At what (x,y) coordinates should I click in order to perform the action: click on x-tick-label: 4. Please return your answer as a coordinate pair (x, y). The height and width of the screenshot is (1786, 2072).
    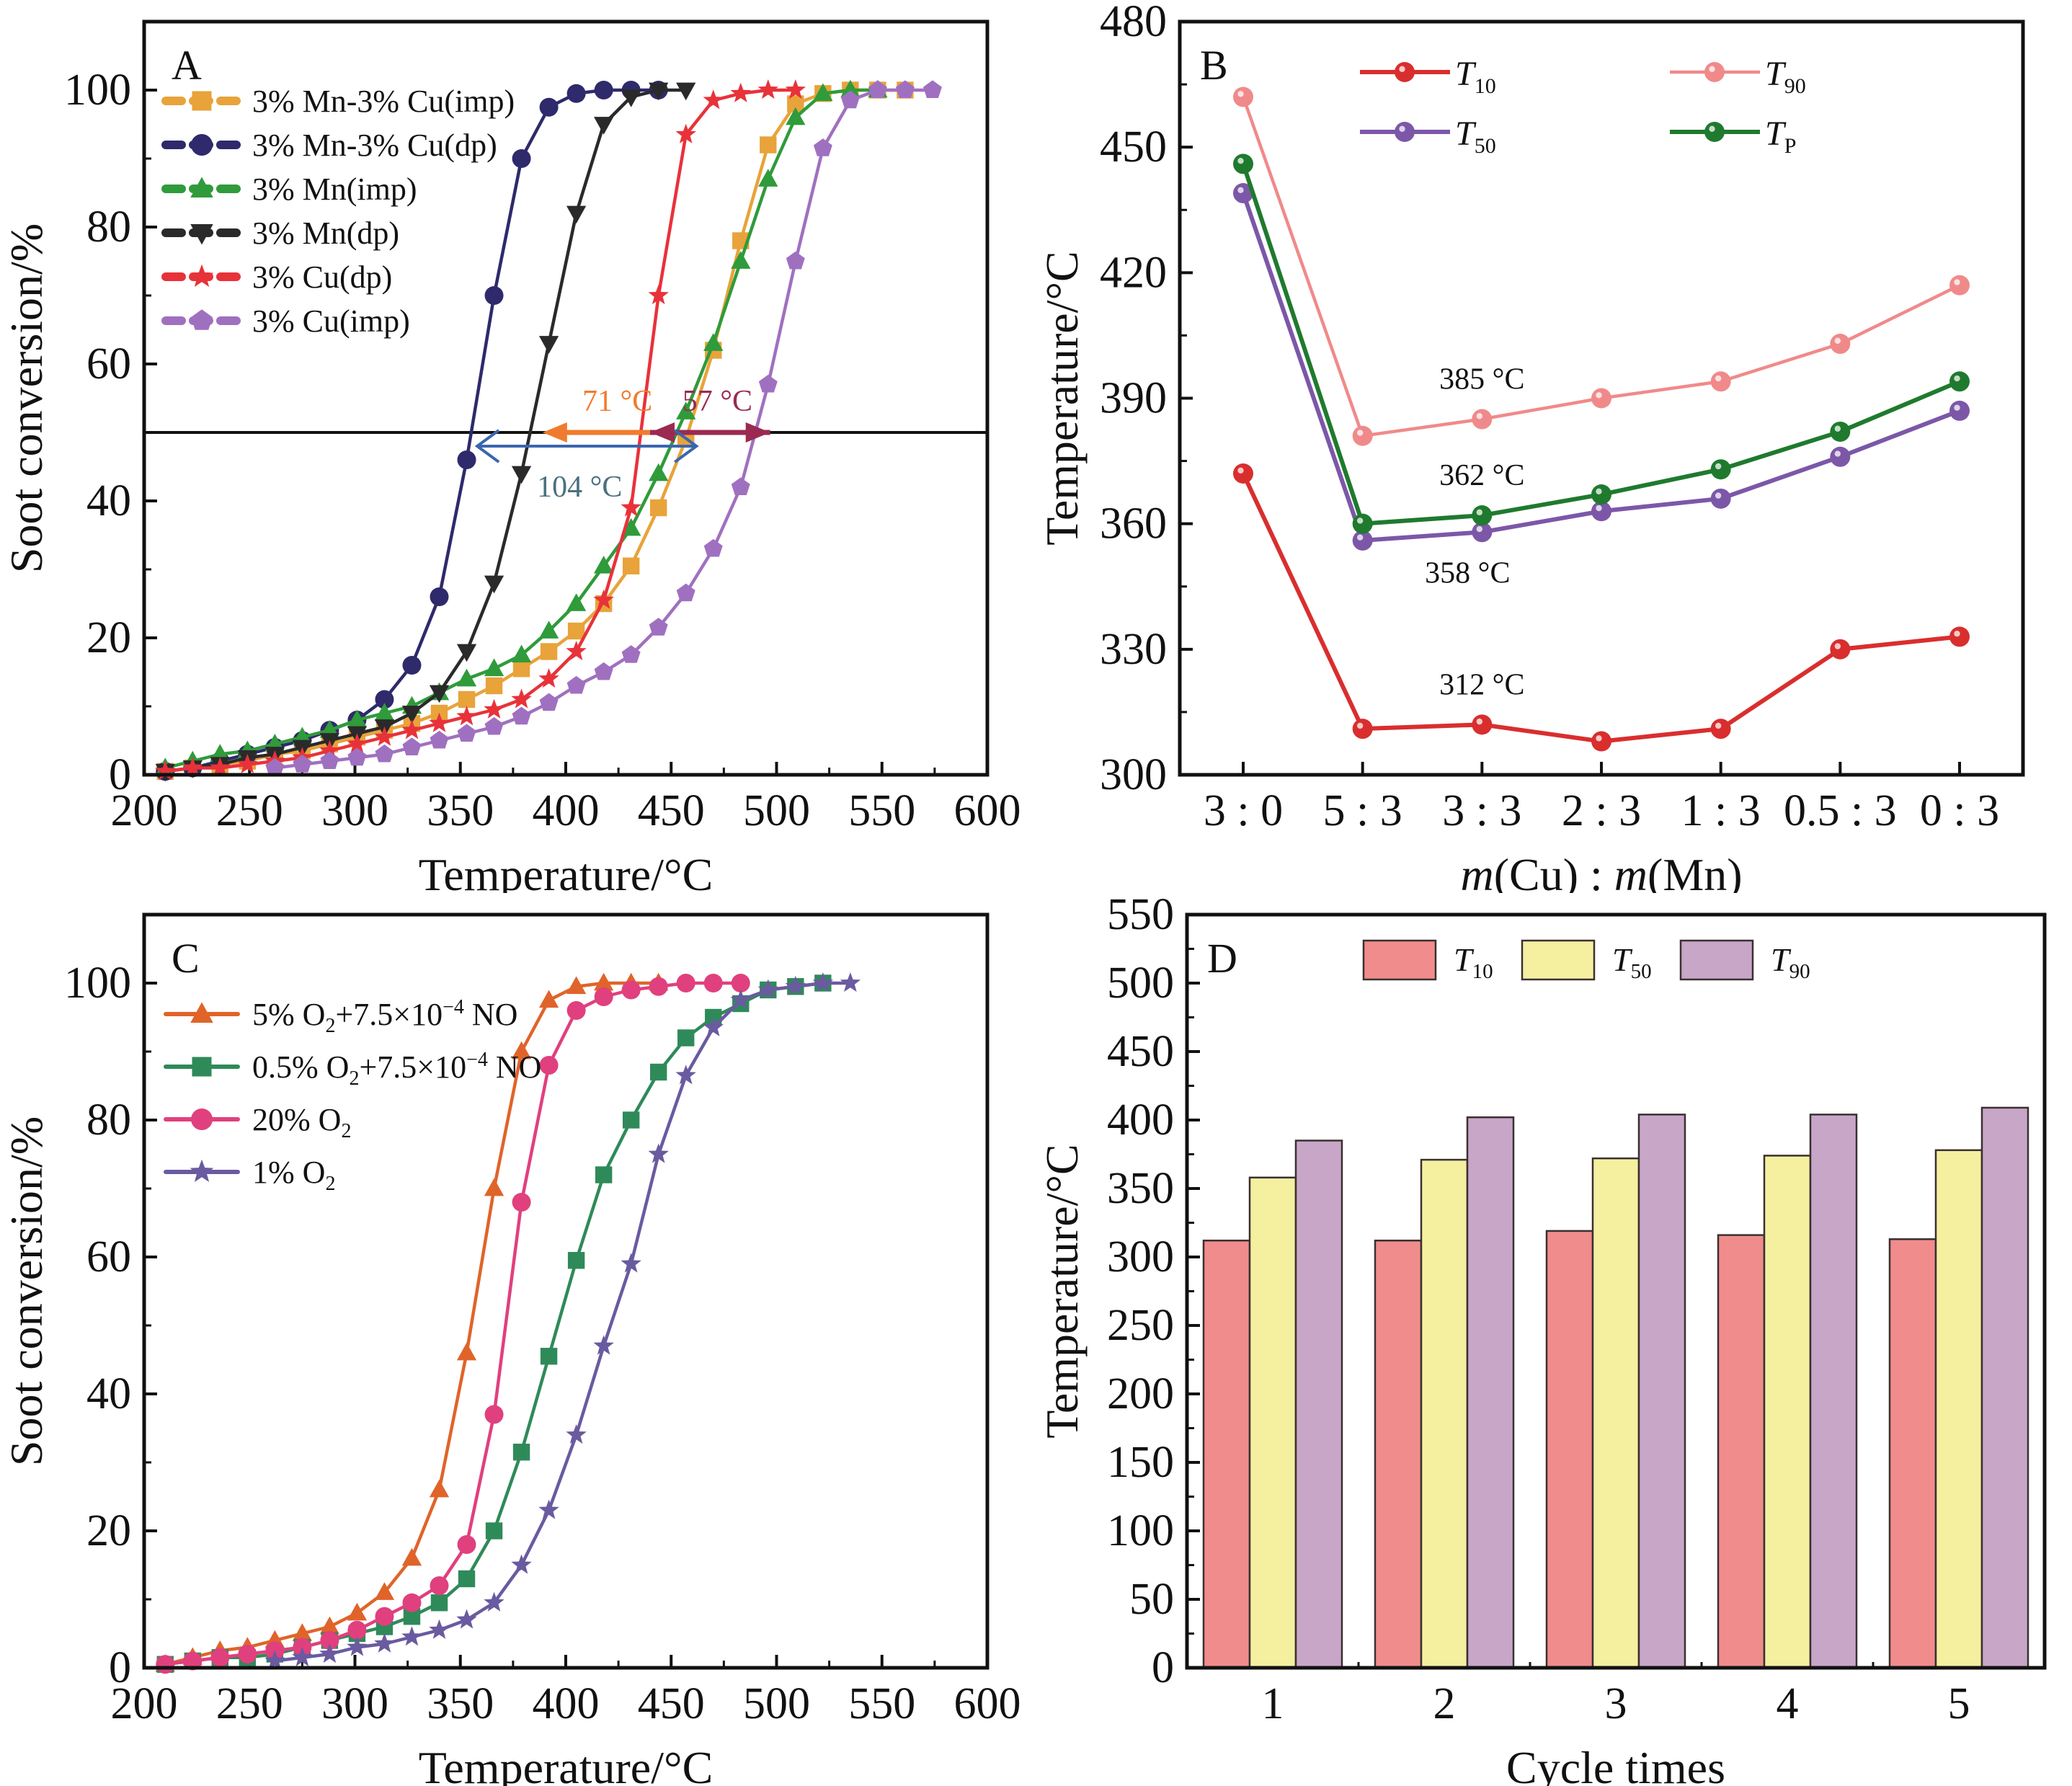
    Looking at the image, I should click on (1788, 1703).